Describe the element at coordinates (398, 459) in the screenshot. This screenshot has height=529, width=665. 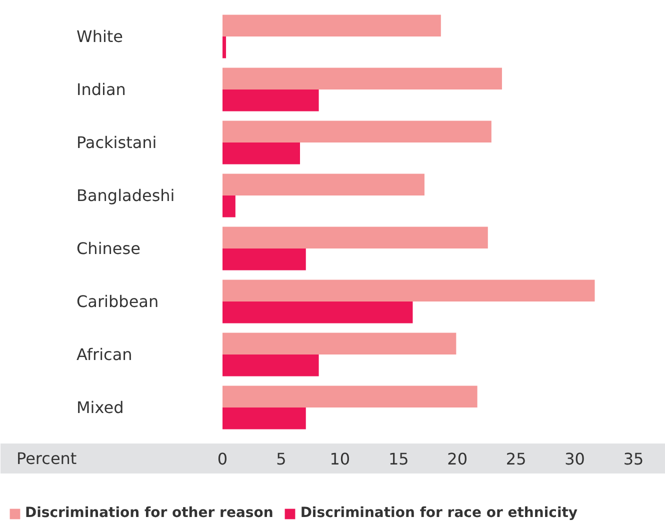
I see `x-tick-label: 15` at that location.